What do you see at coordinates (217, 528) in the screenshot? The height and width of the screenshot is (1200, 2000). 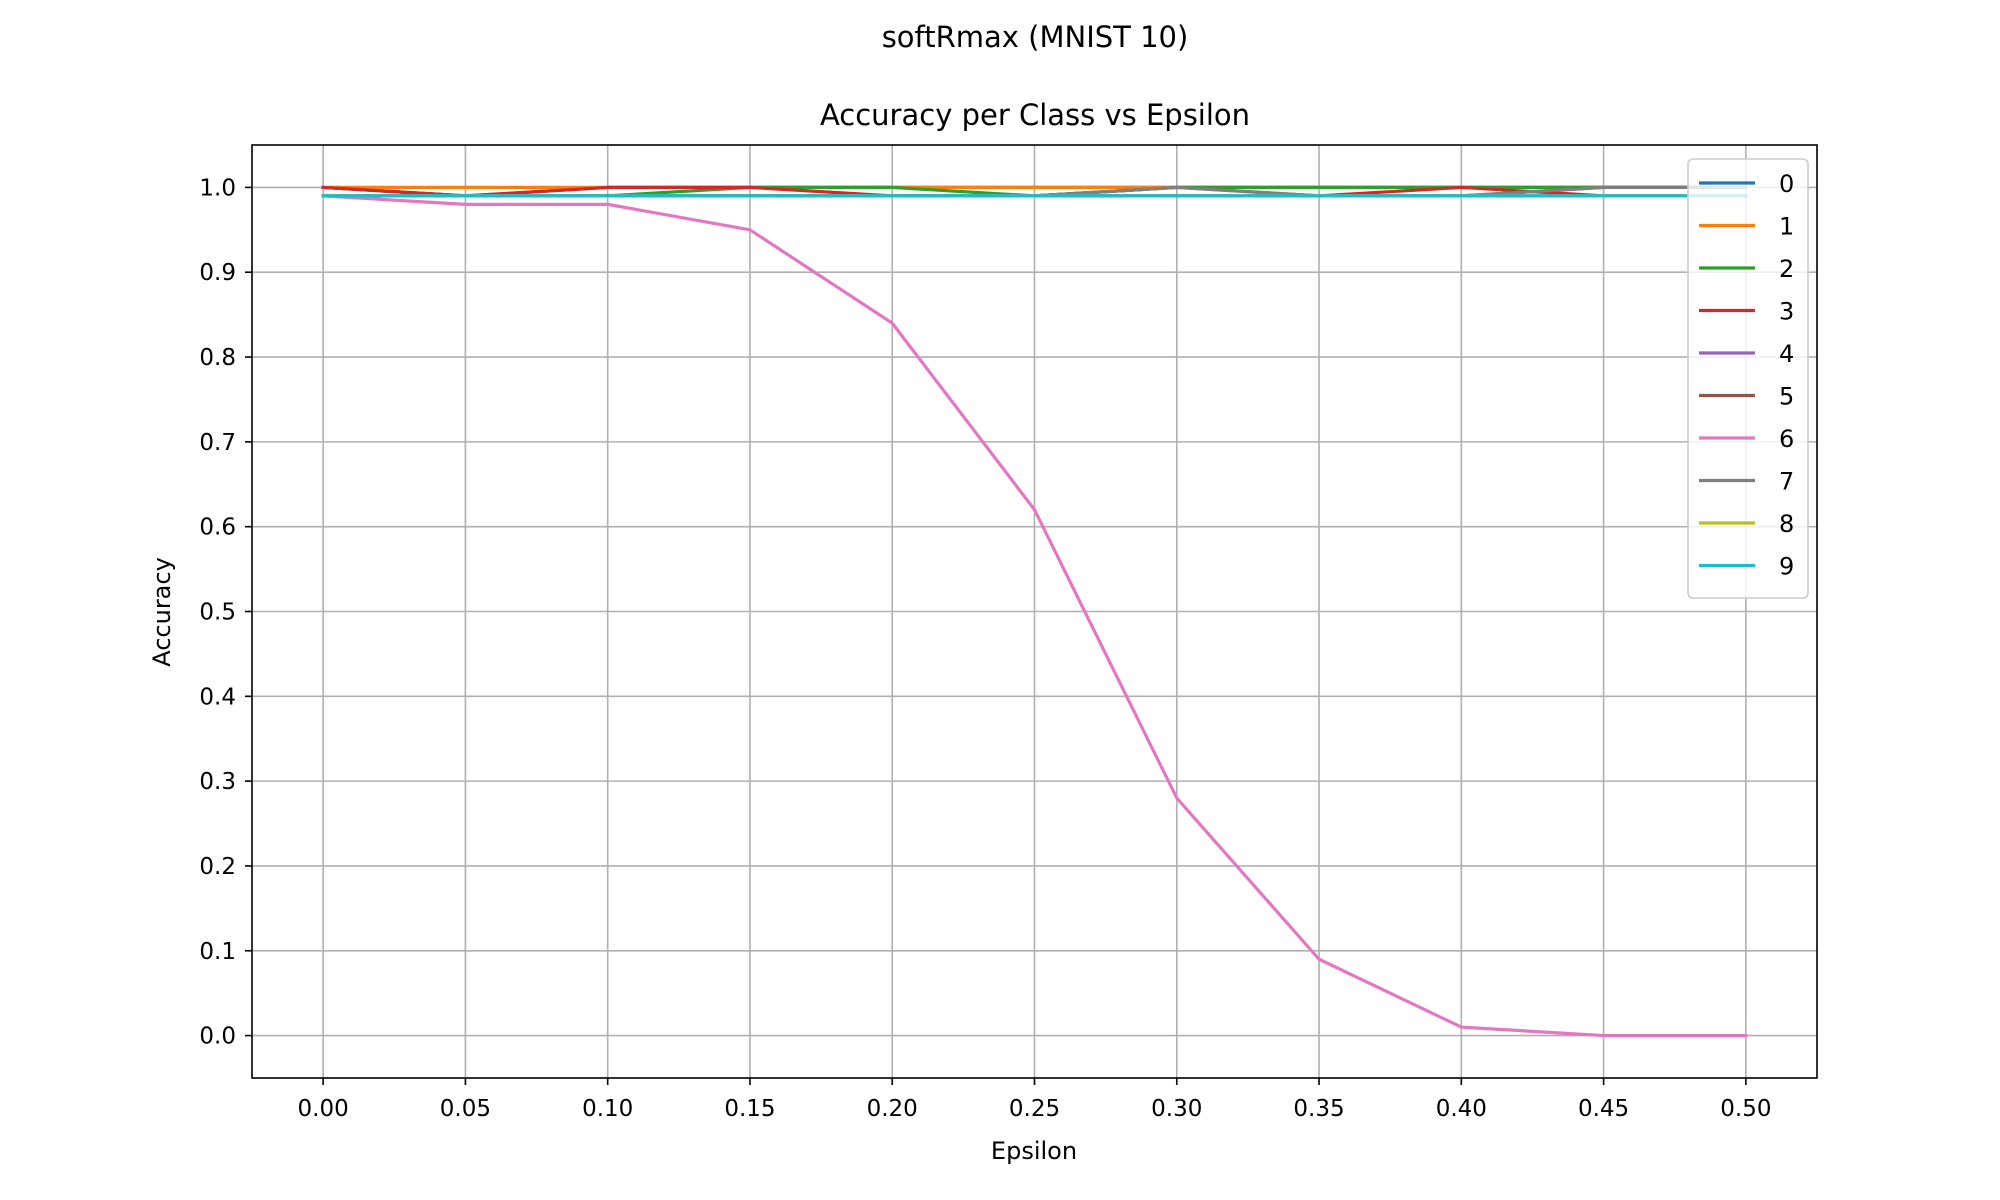 I see `y-tick-label: 0.6` at bounding box center [217, 528].